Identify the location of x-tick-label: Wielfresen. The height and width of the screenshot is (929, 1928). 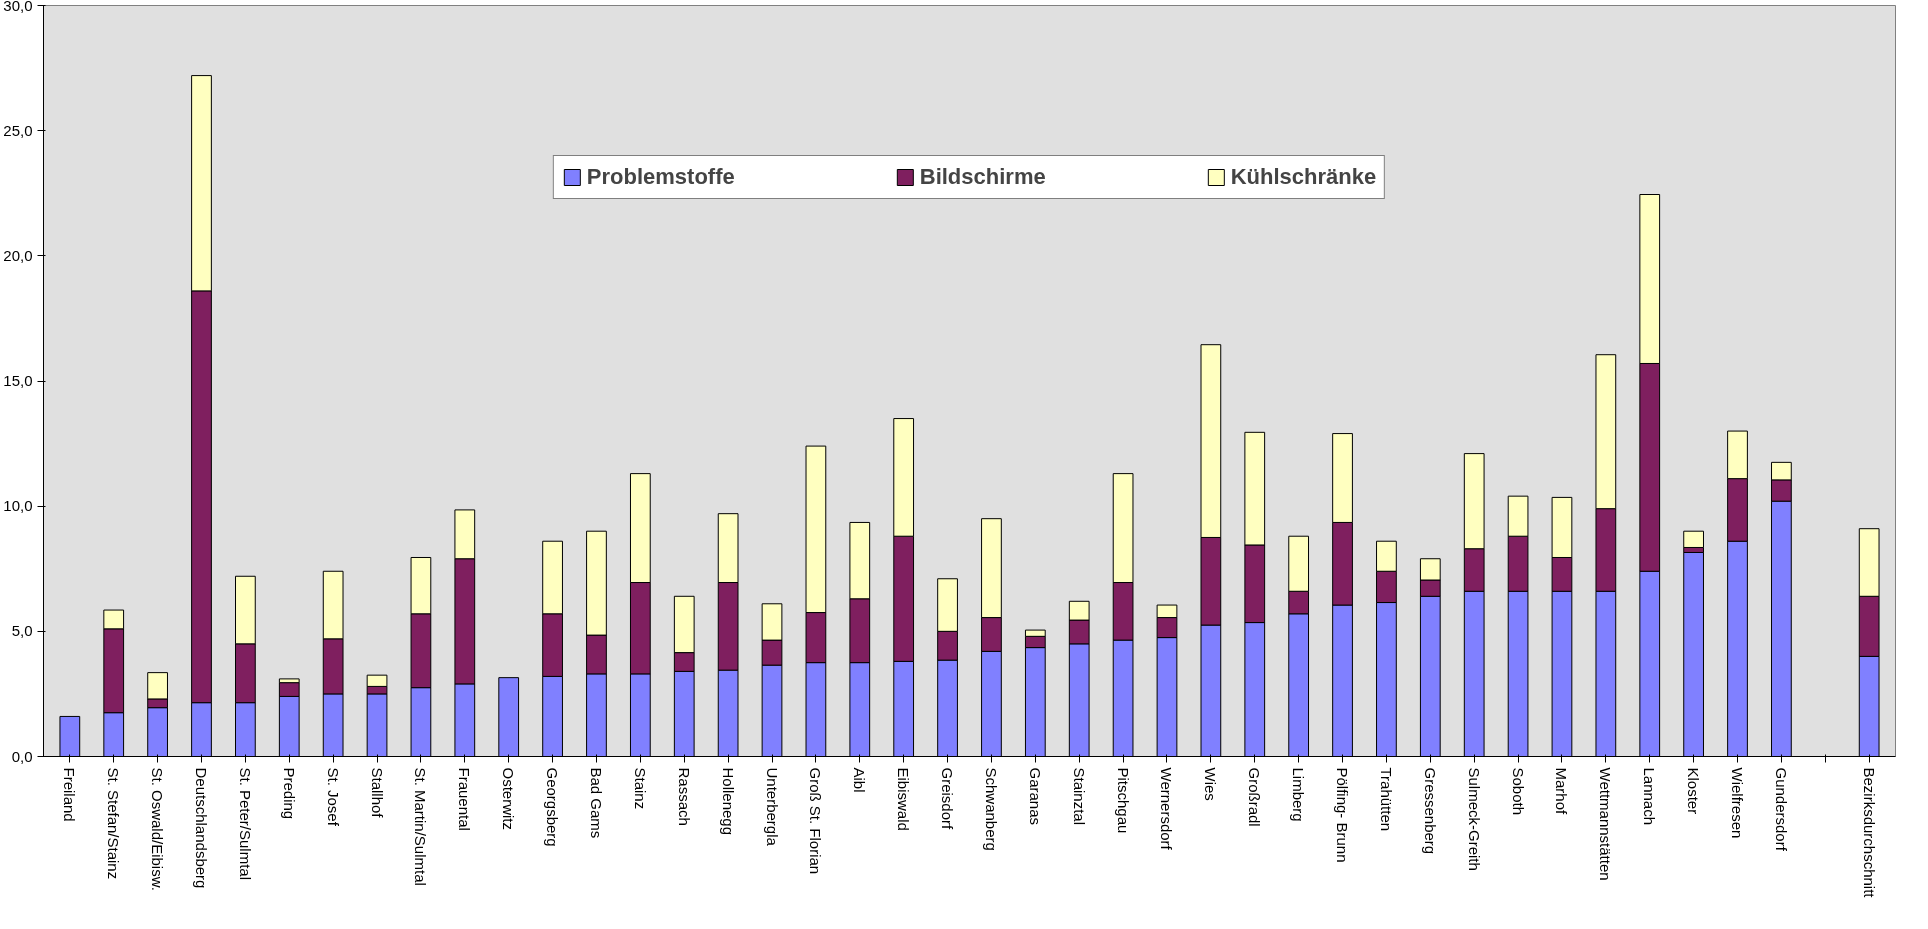
(1738, 803).